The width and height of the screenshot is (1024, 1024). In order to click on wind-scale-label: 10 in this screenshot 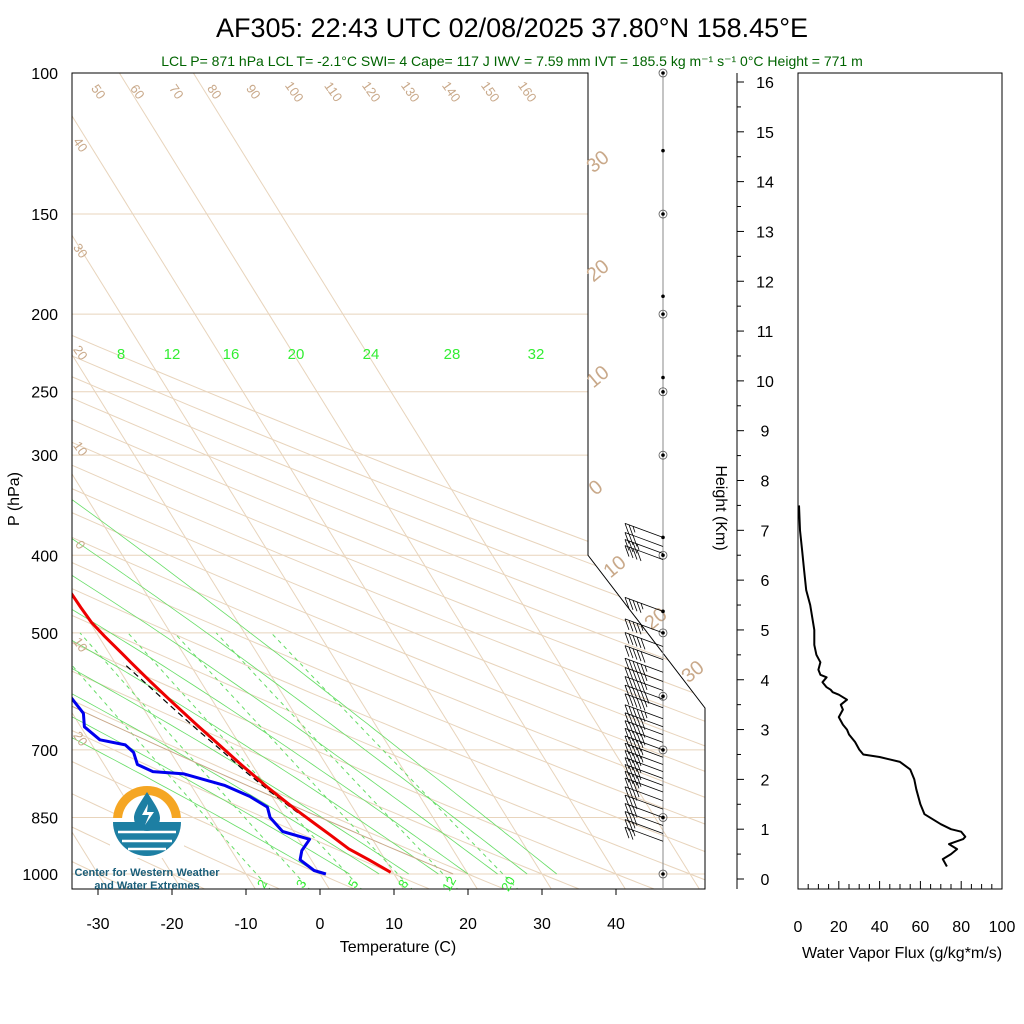, I will do `click(597, 376)`.